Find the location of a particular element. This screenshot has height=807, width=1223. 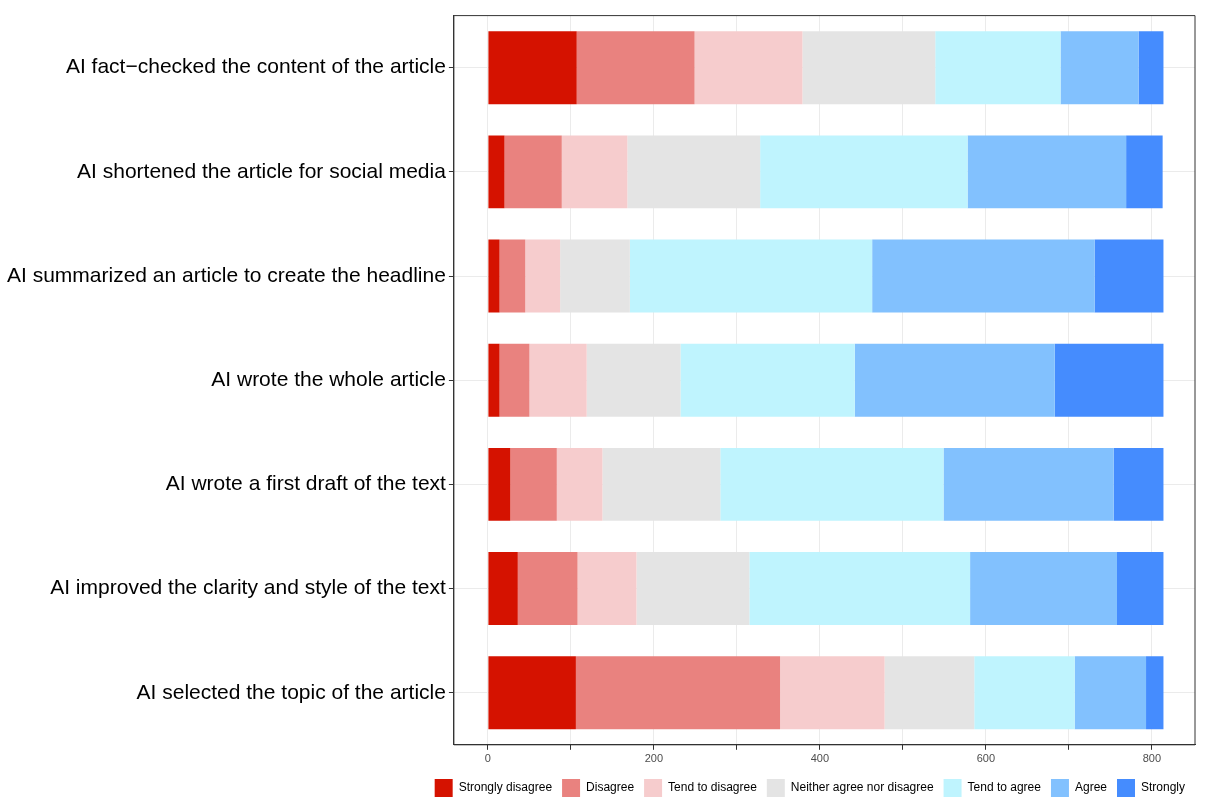

y-tick-label: AI improved the clarity and style of the text is located at coordinates (248, 587).